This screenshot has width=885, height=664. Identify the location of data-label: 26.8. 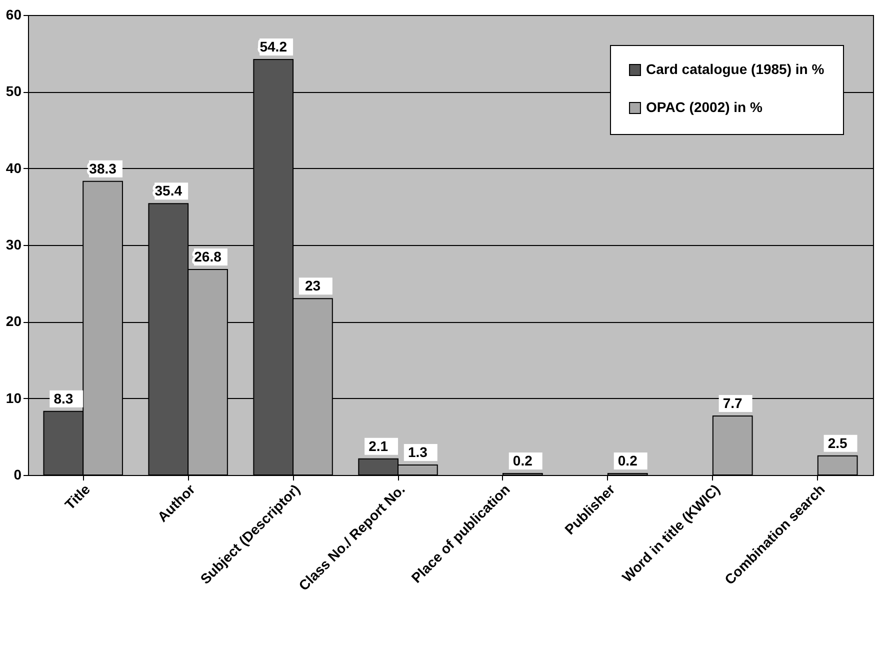
(208, 256).